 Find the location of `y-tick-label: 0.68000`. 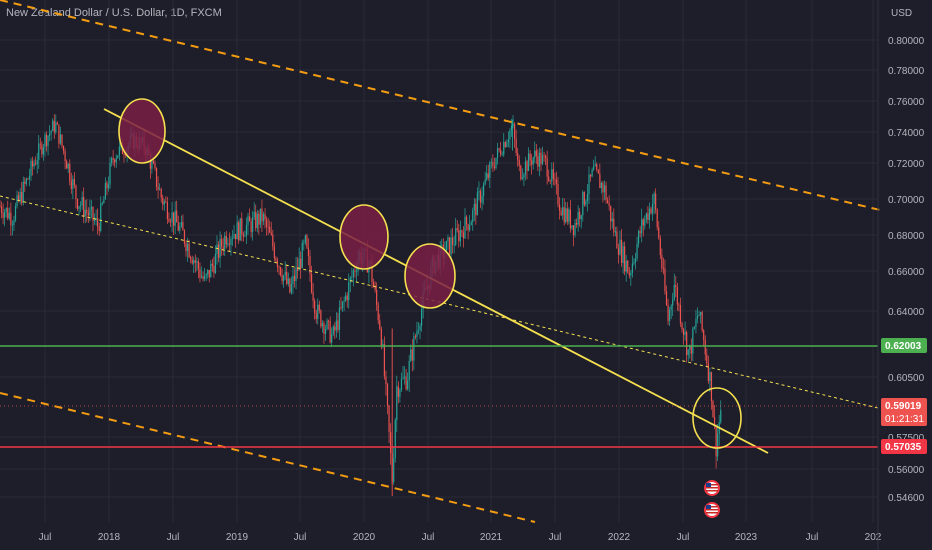

y-tick-label: 0.68000 is located at coordinates (906, 236).